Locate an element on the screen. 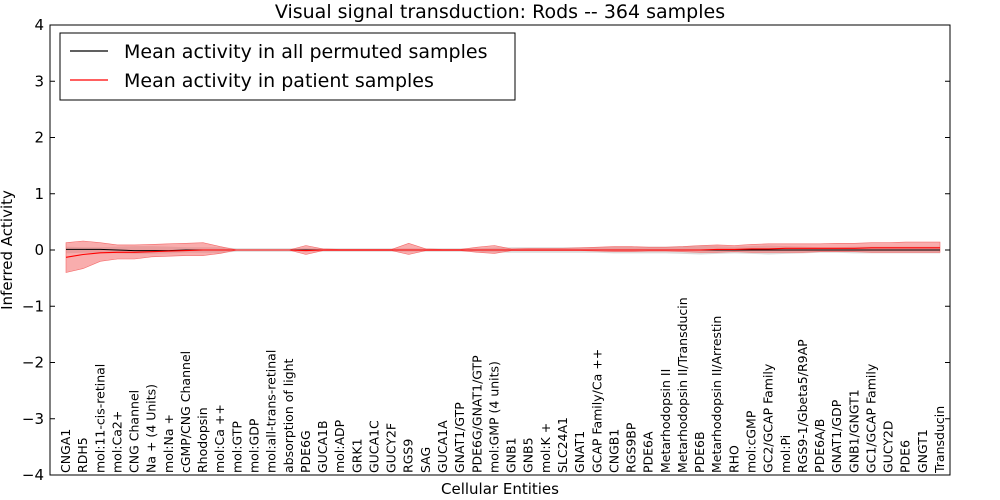 This screenshot has height=500, width=1000. x-category-label: PDE6A is located at coordinates (648, 452).